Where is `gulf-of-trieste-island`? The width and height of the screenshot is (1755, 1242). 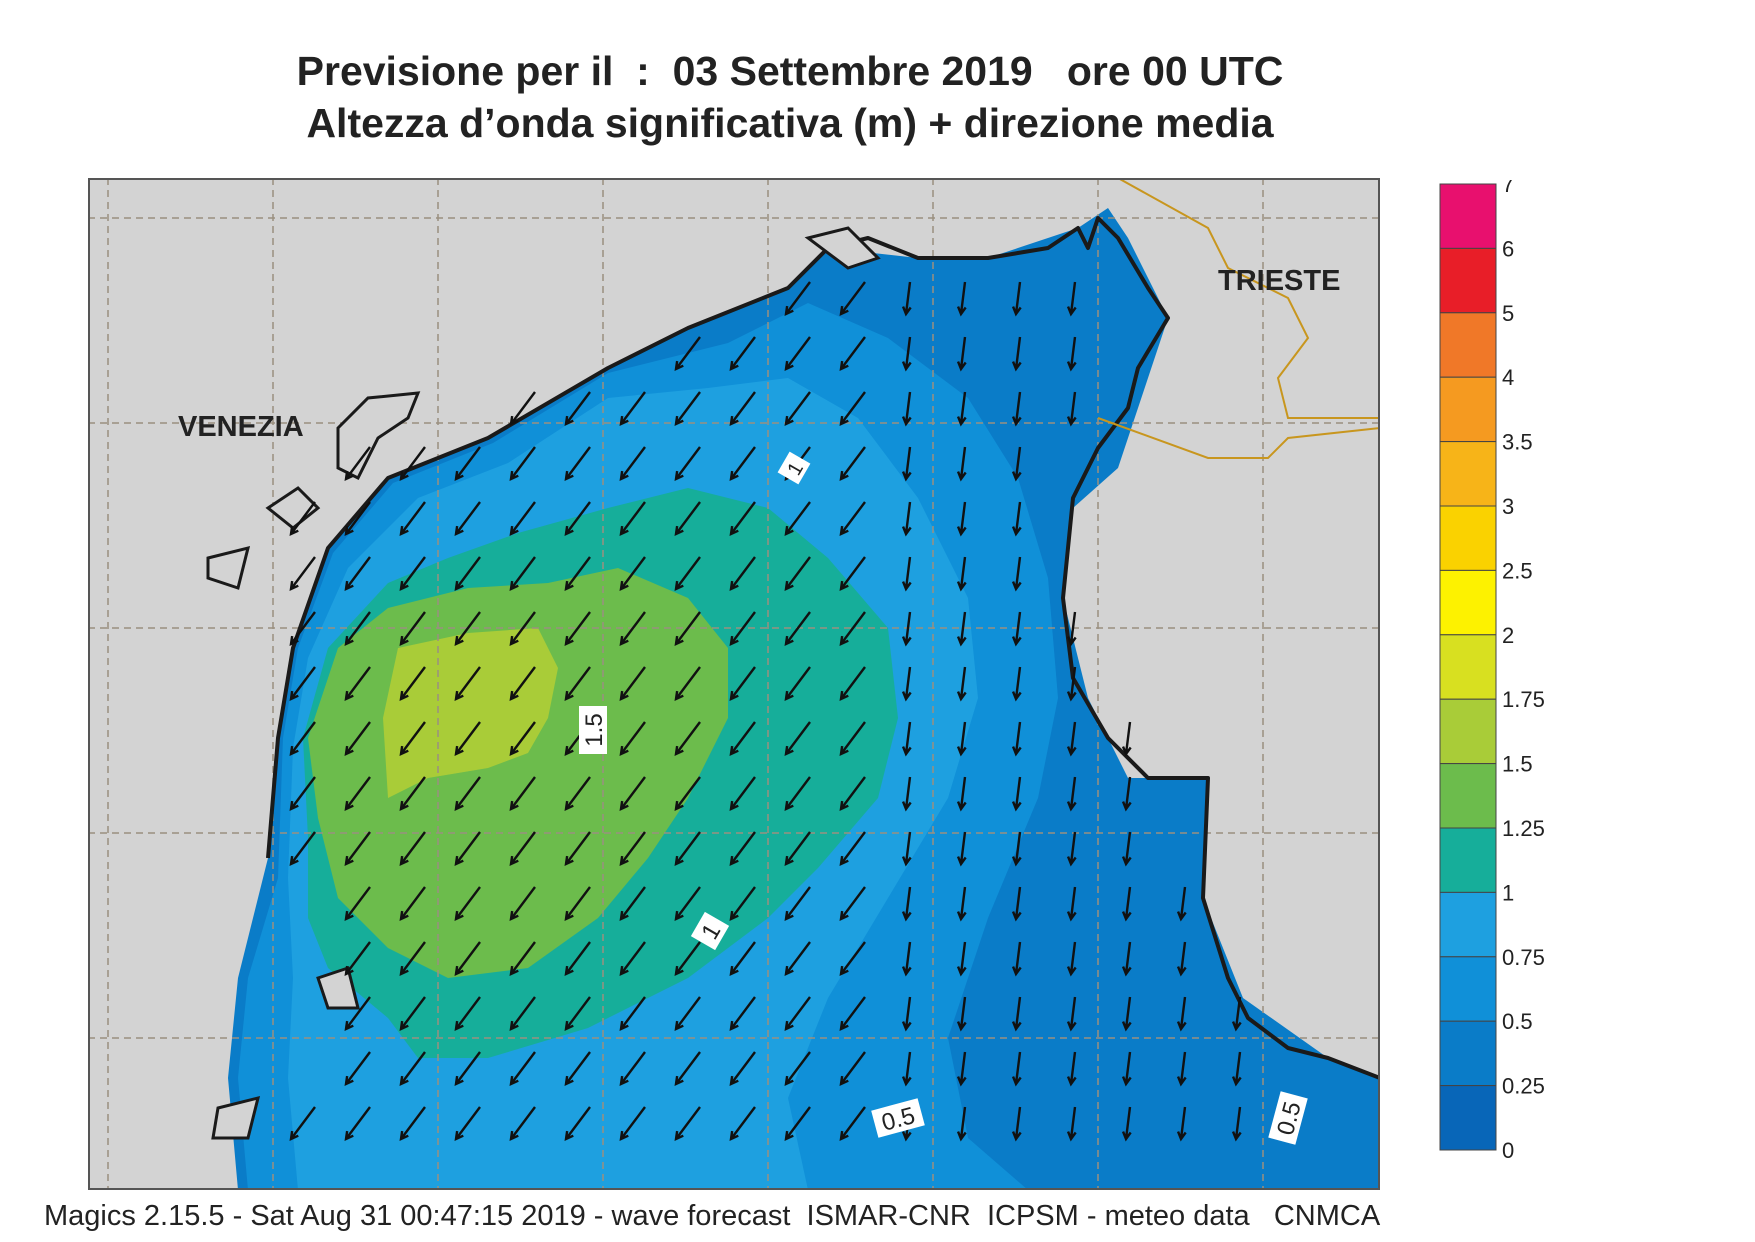
gulf-of-trieste-island is located at coordinates (842, 248).